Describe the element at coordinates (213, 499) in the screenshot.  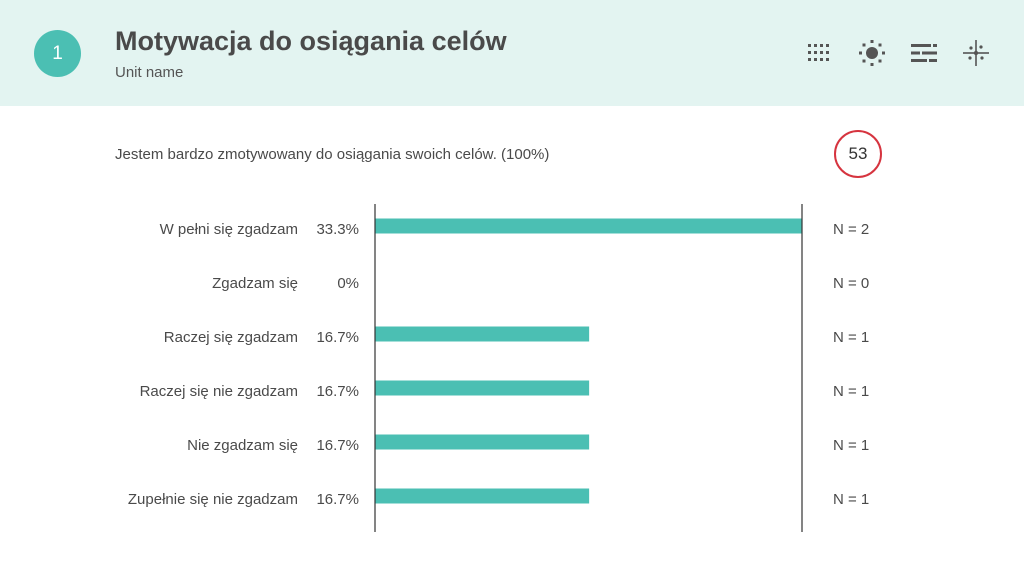
I see `category-label: Zupełnie się nie zgadzam` at that location.